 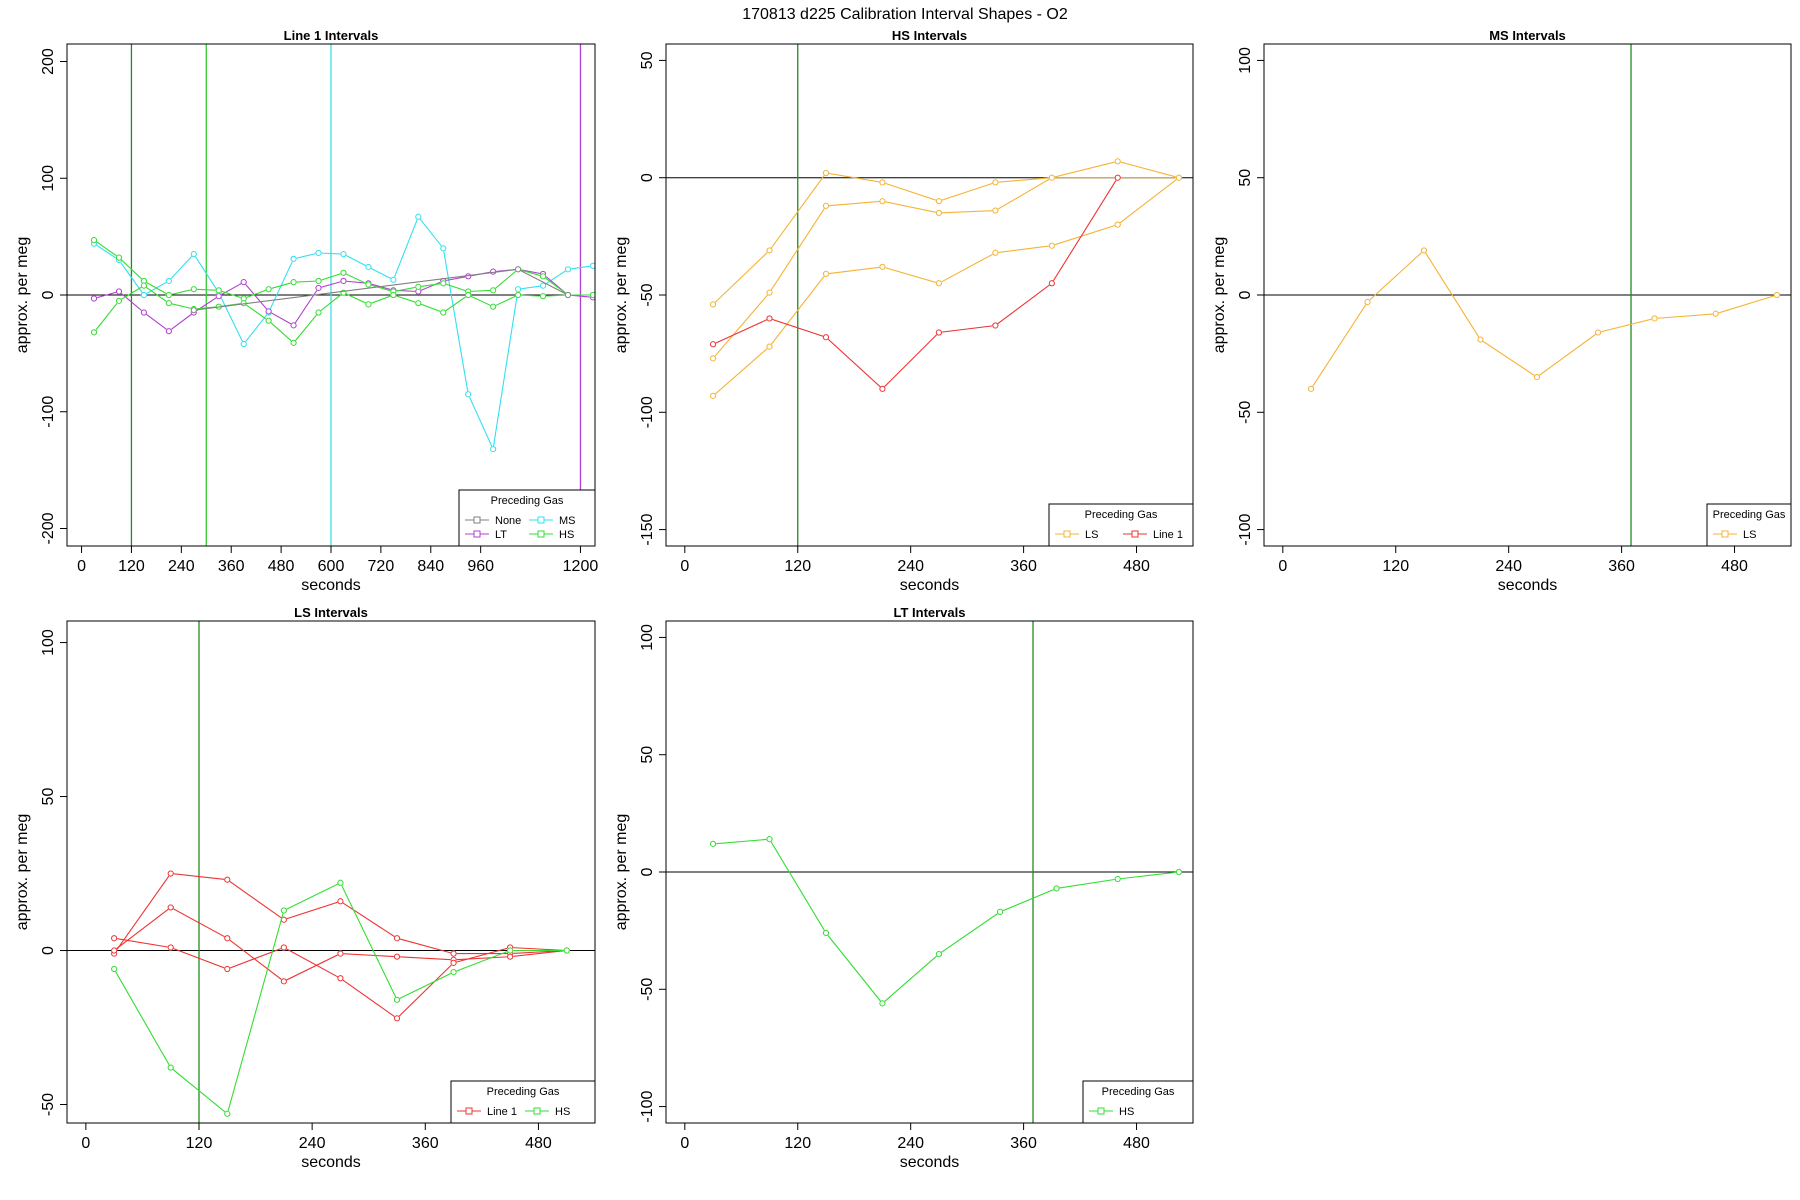 I want to click on y-tick-label: 50, so click(x=647, y=60).